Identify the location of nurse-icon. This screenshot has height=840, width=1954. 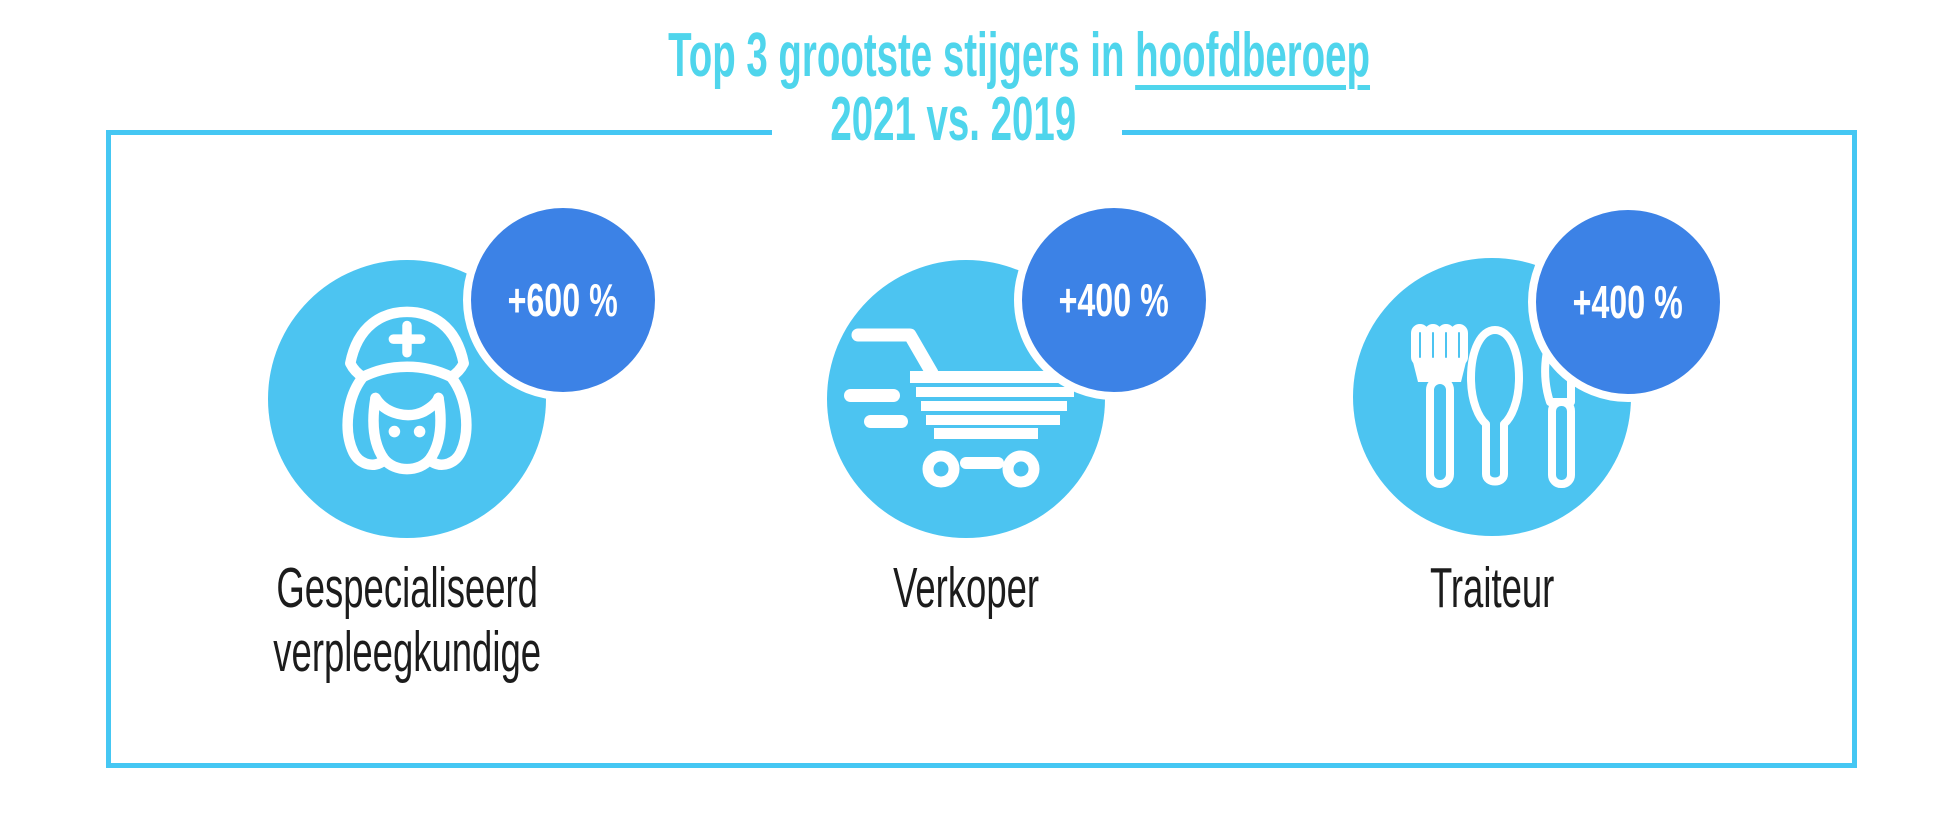
(407, 390).